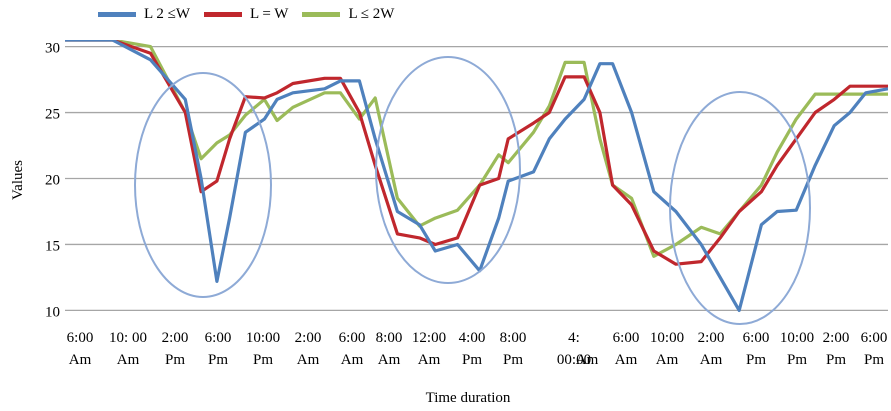 The width and height of the screenshot is (891, 411). I want to click on y-axis-title: Values, so click(18, 180).